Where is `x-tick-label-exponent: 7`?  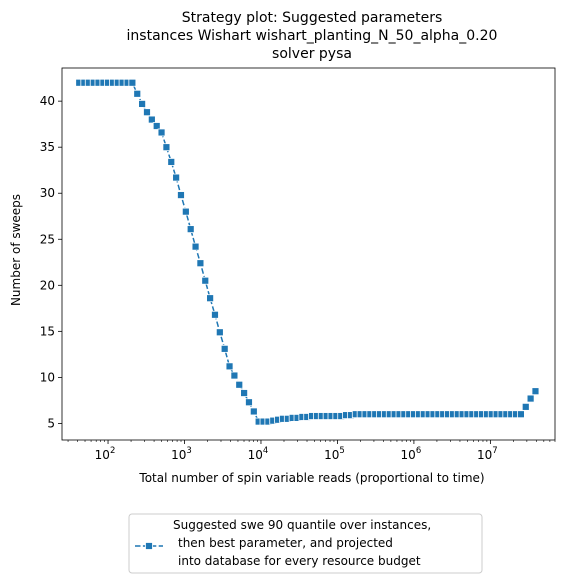
x-tick-label-exponent: 7 is located at coordinates (494, 451).